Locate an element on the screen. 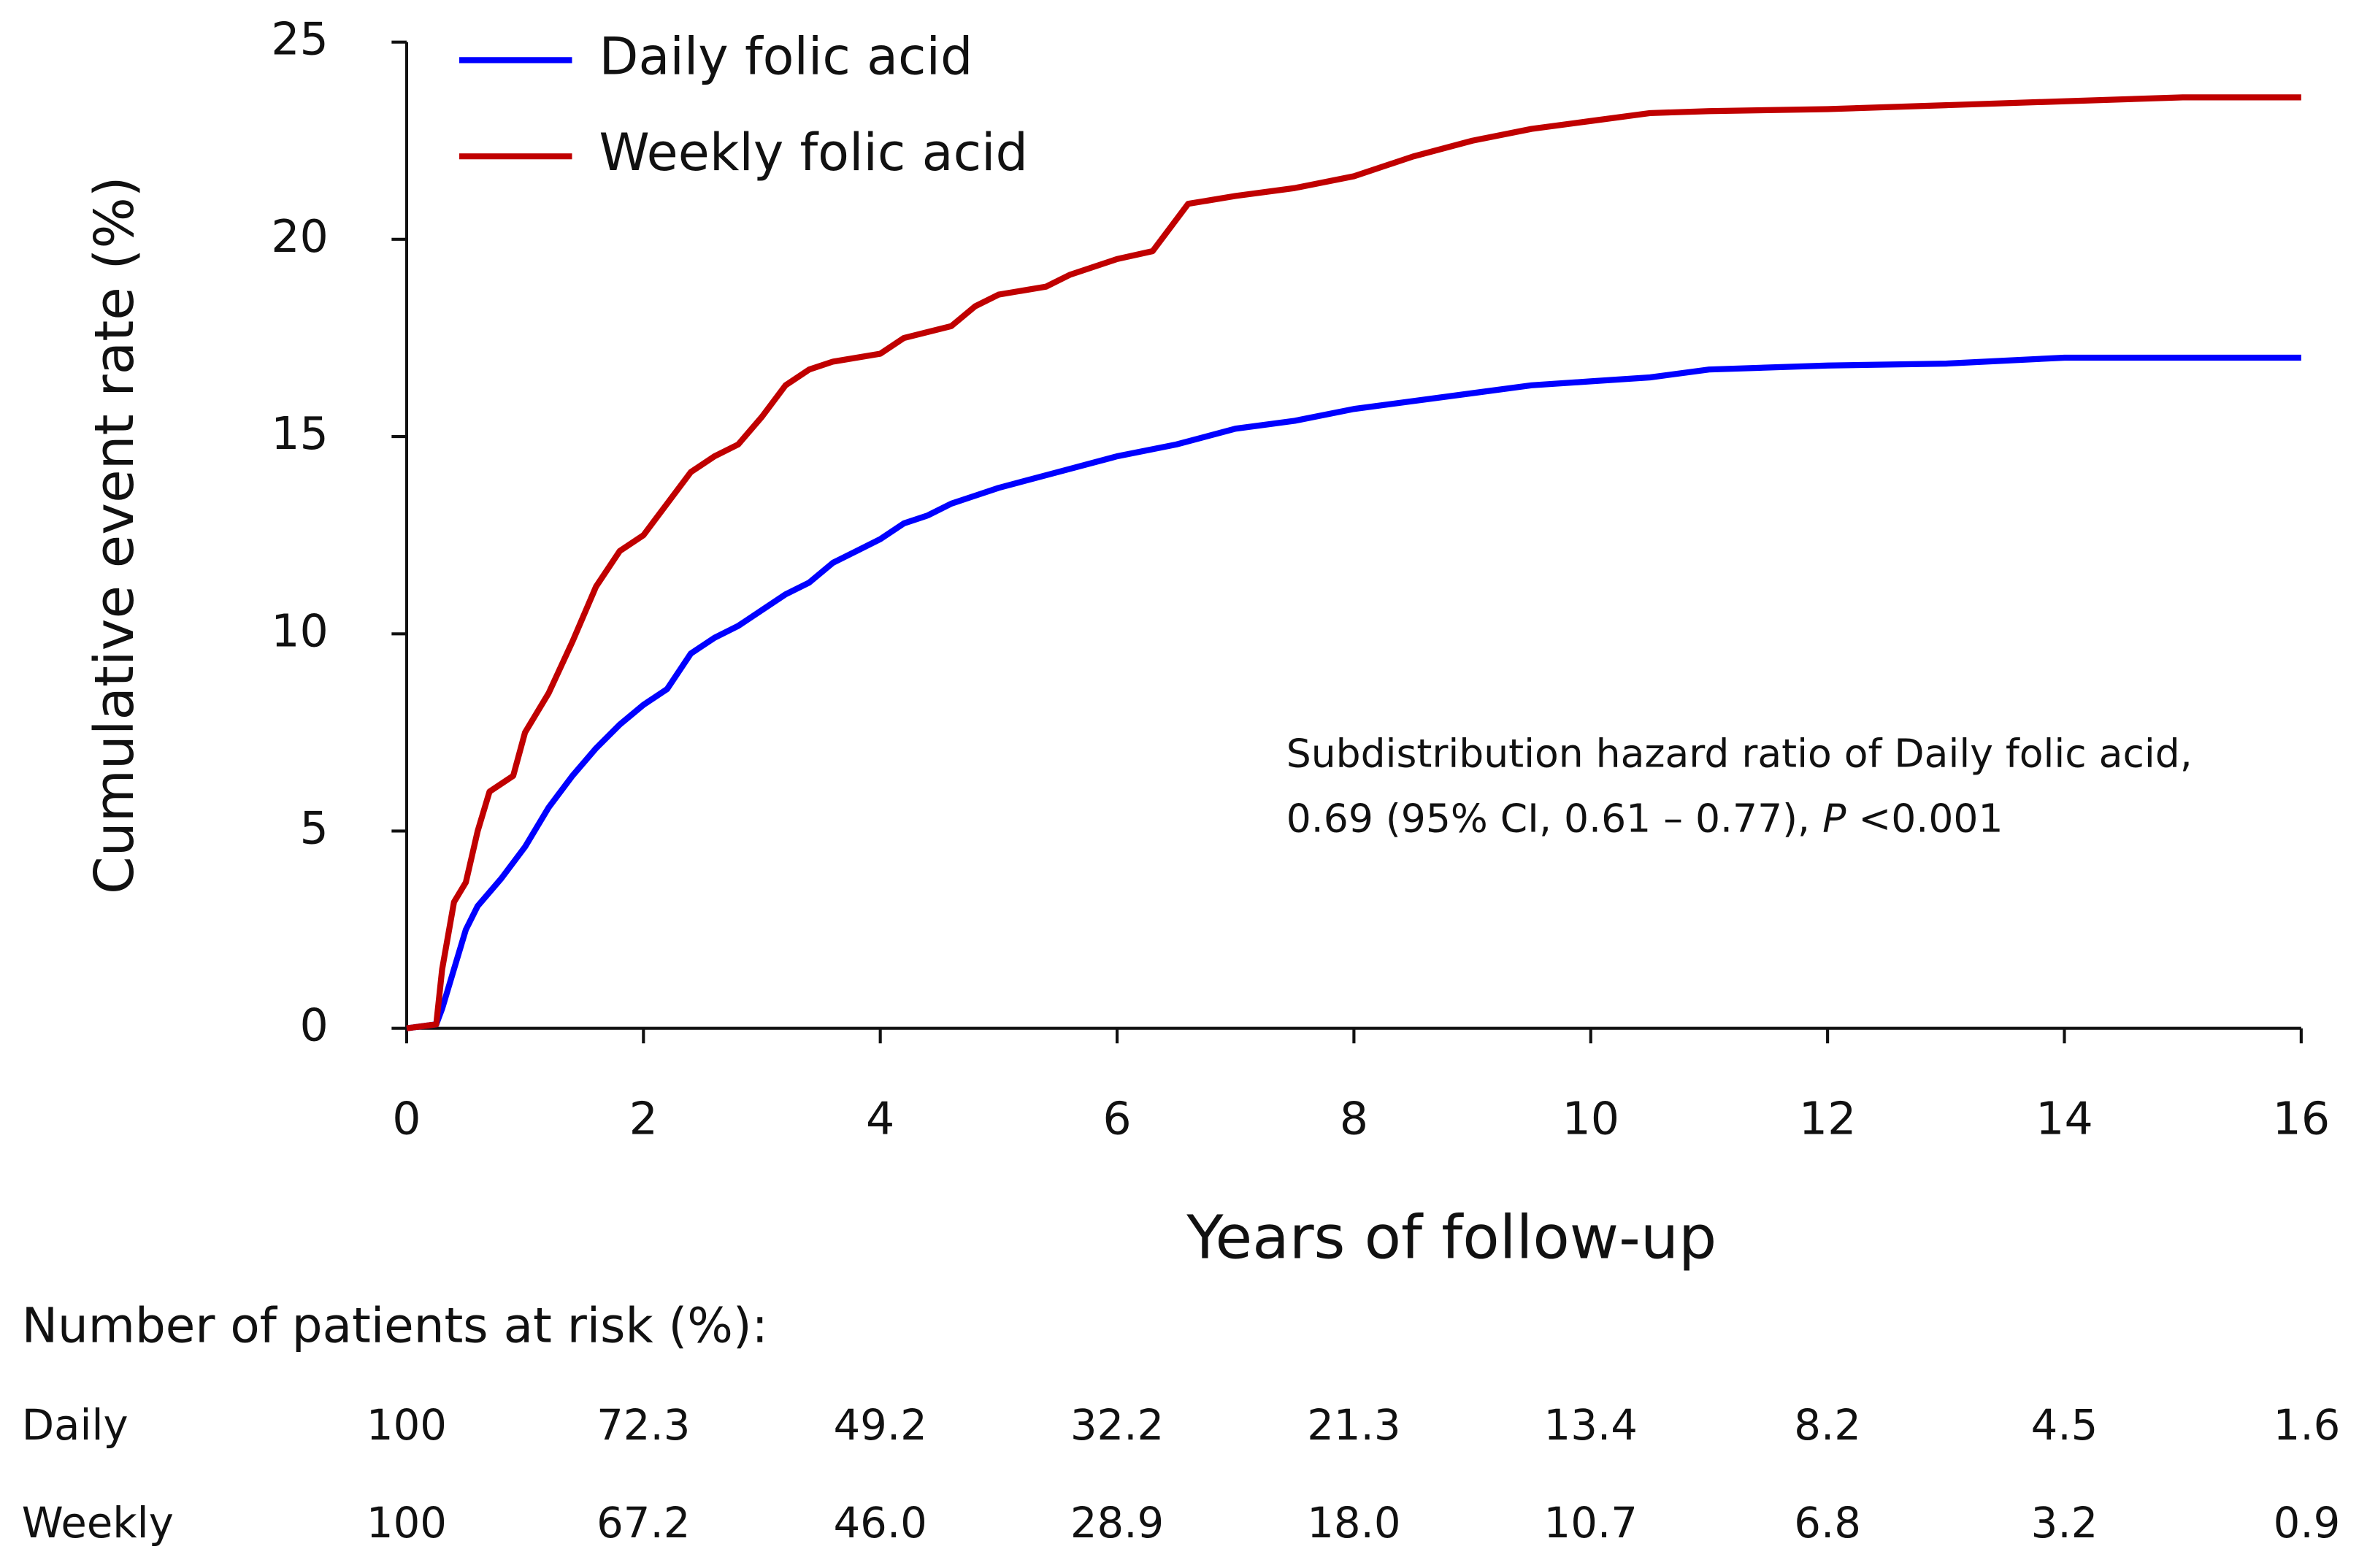 The height and width of the screenshot is (1568, 2359). annotation-part: P is located at coordinates (1834, 818).